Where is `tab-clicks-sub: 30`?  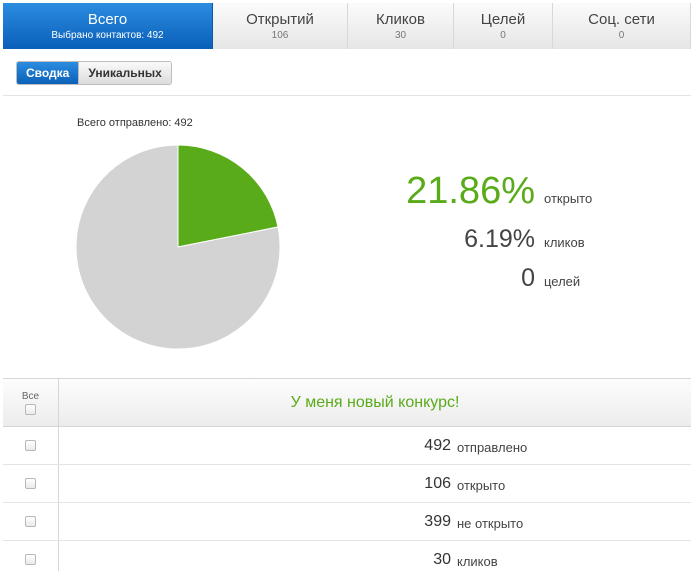
tab-clicks-sub: 30 is located at coordinates (400, 35).